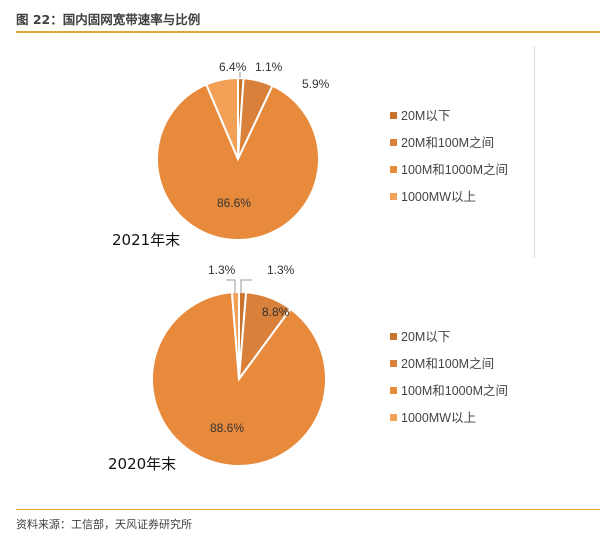 Image resolution: width=605 pixels, height=538 pixels. Describe the element at coordinates (308, 509) in the screenshot. I see `source-rule` at that location.